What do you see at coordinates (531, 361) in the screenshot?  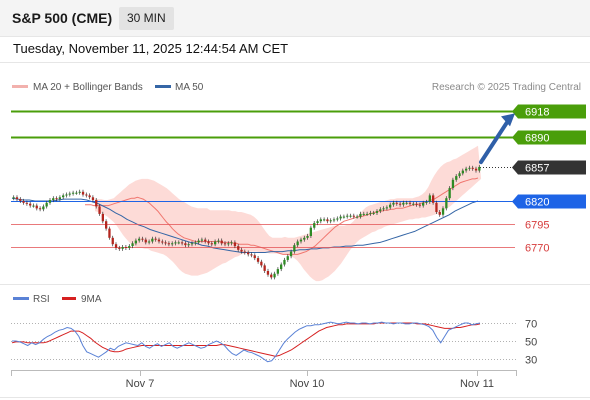 I see `rsi-tick-30: 30` at bounding box center [531, 361].